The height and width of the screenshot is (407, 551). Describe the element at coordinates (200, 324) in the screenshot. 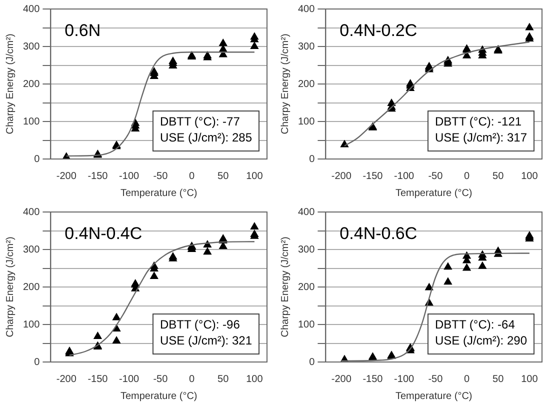

I see `annotation: DBTT (°C): -96` at that location.